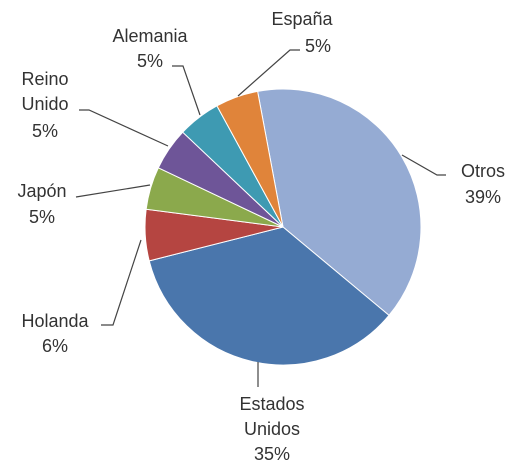 Image resolution: width=515 pixels, height=463 pixels. I want to click on slice-label: Estados Unidos, so click(271, 416).